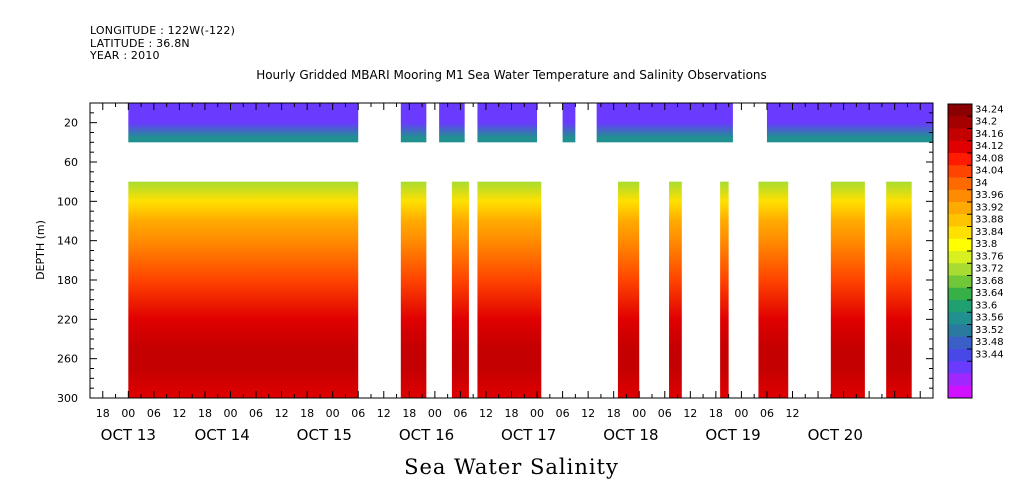  What do you see at coordinates (989, 281) in the screenshot?
I see `colorbar-label: 33.68` at bounding box center [989, 281].